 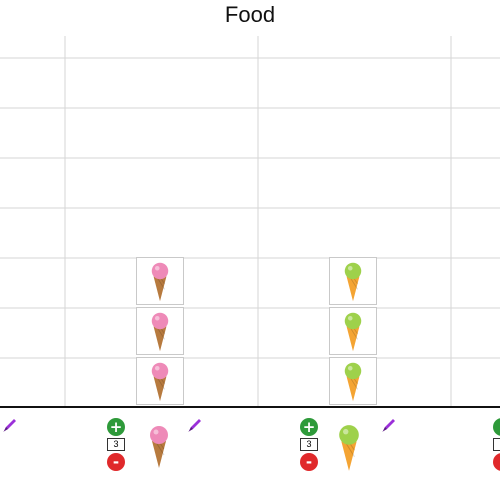 I want to click on chart-title: Food, so click(x=250, y=14).